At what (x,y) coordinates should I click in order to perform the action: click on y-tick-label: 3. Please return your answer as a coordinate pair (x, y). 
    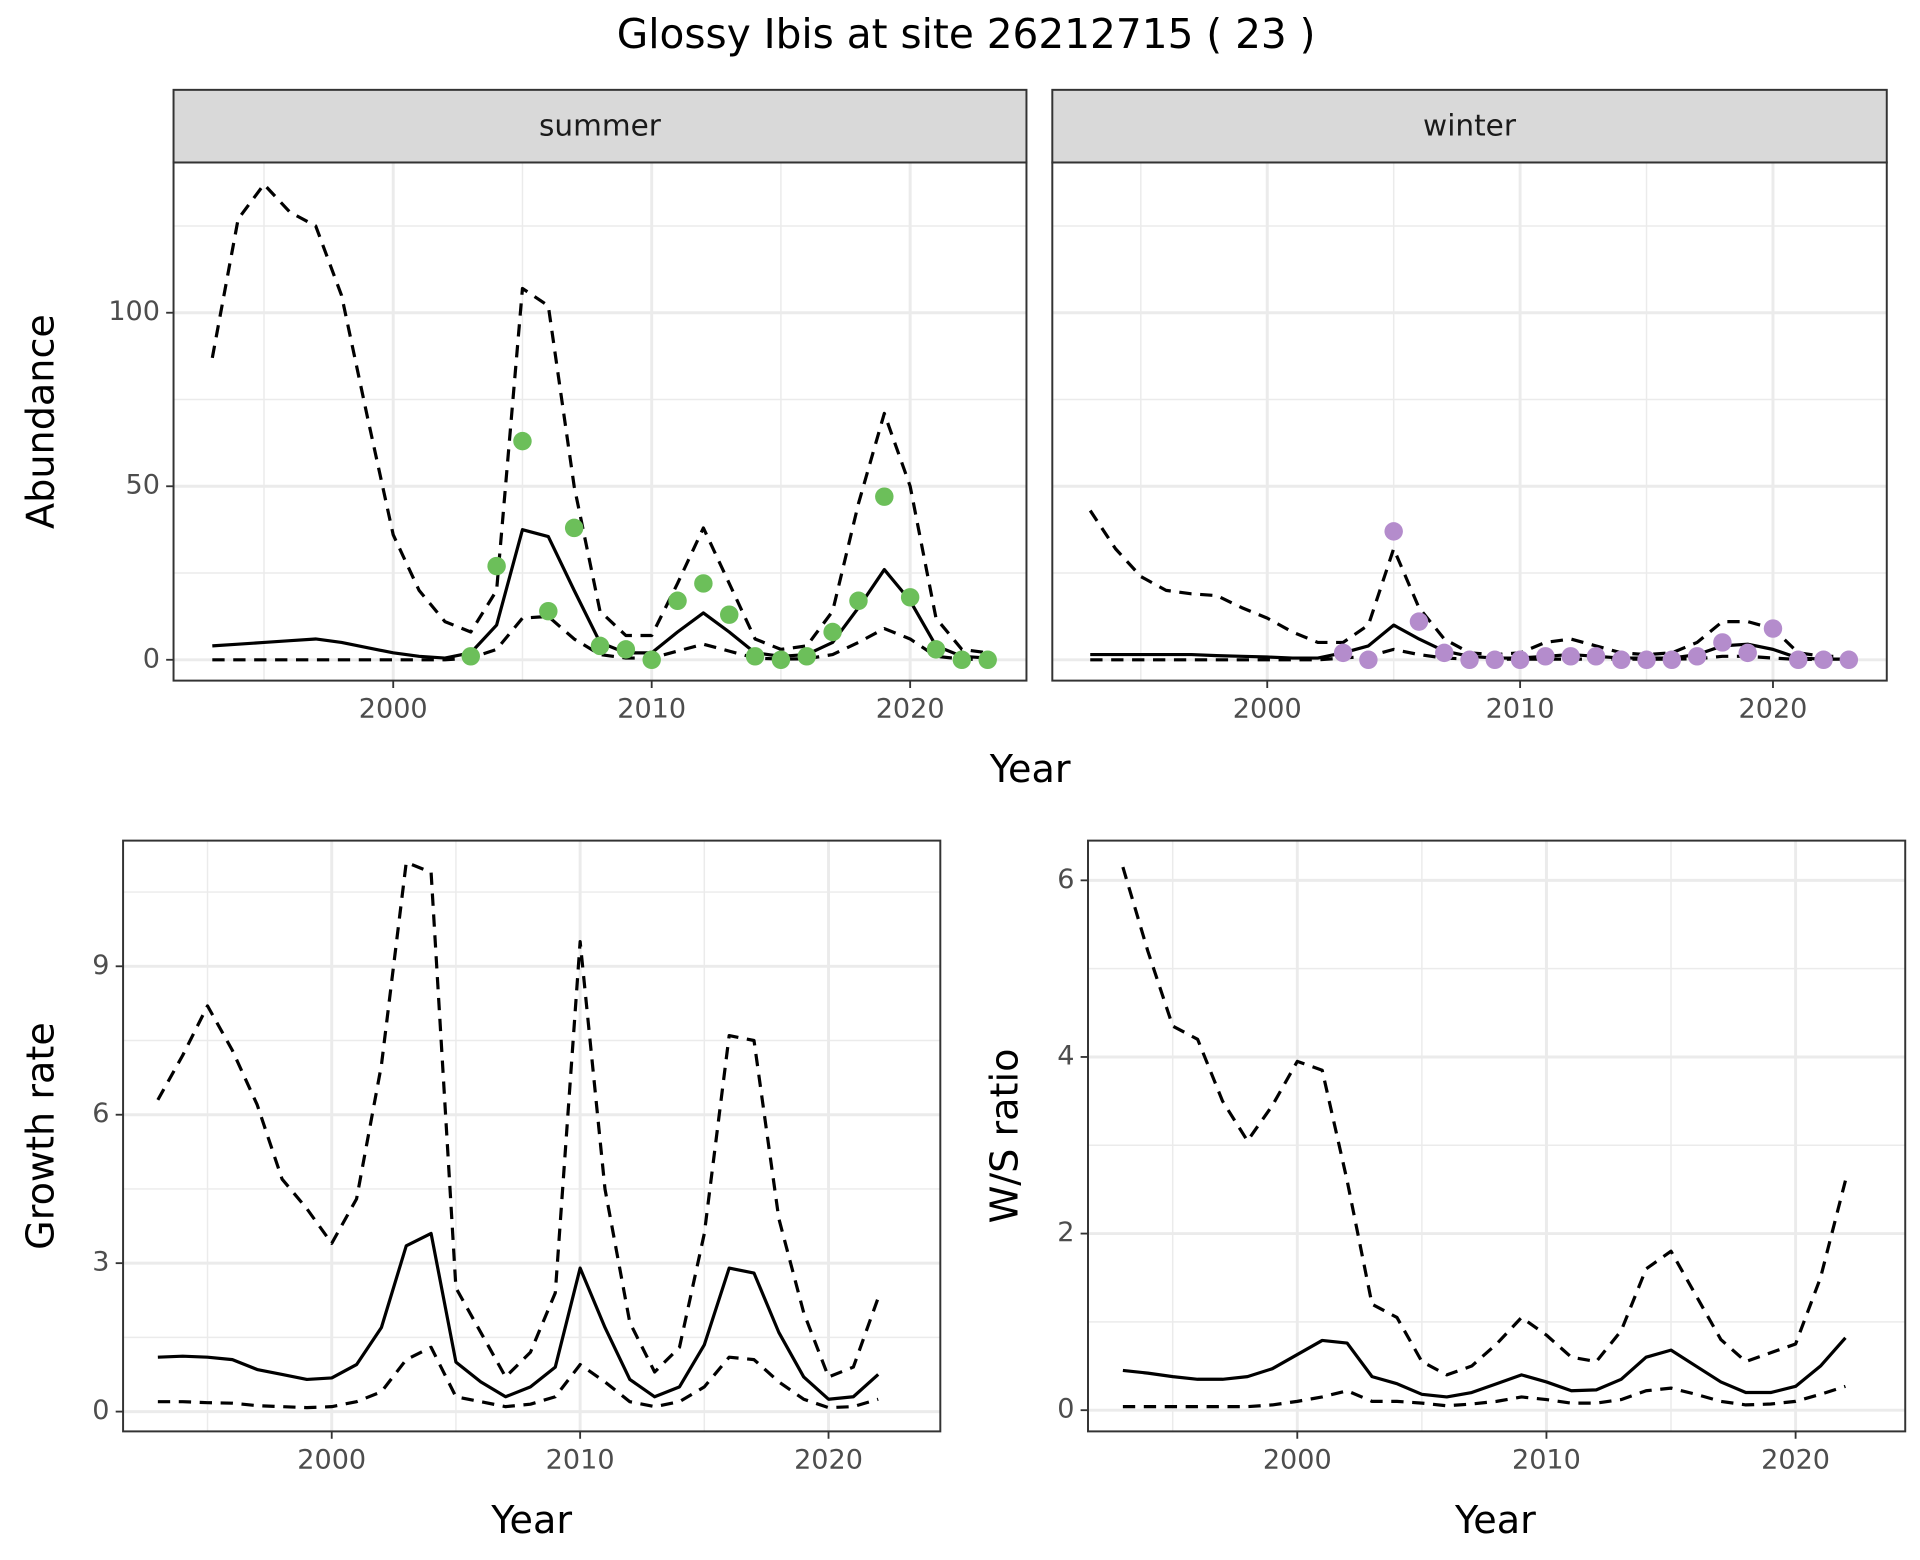
    Looking at the image, I should click on (100, 1262).